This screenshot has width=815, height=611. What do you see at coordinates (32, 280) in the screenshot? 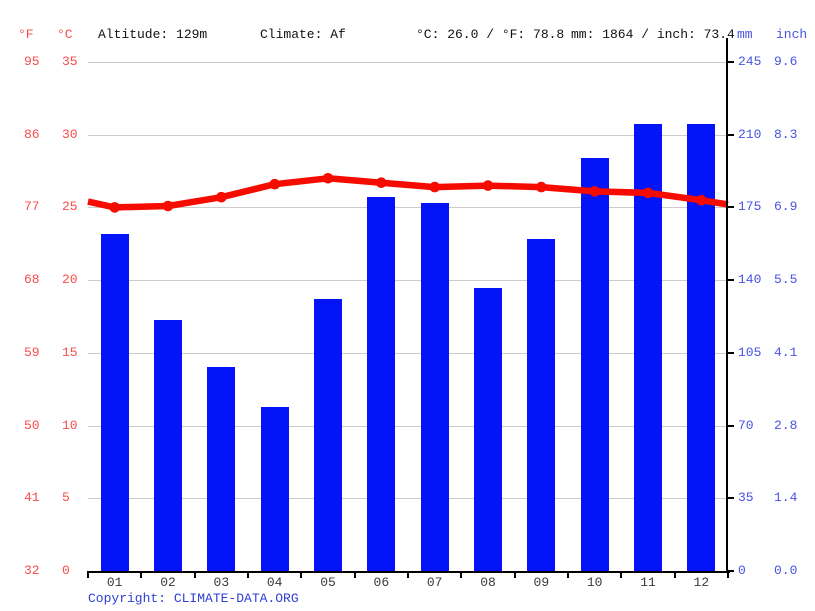
I see `left-axis-f-tick-label: 68` at bounding box center [32, 280].